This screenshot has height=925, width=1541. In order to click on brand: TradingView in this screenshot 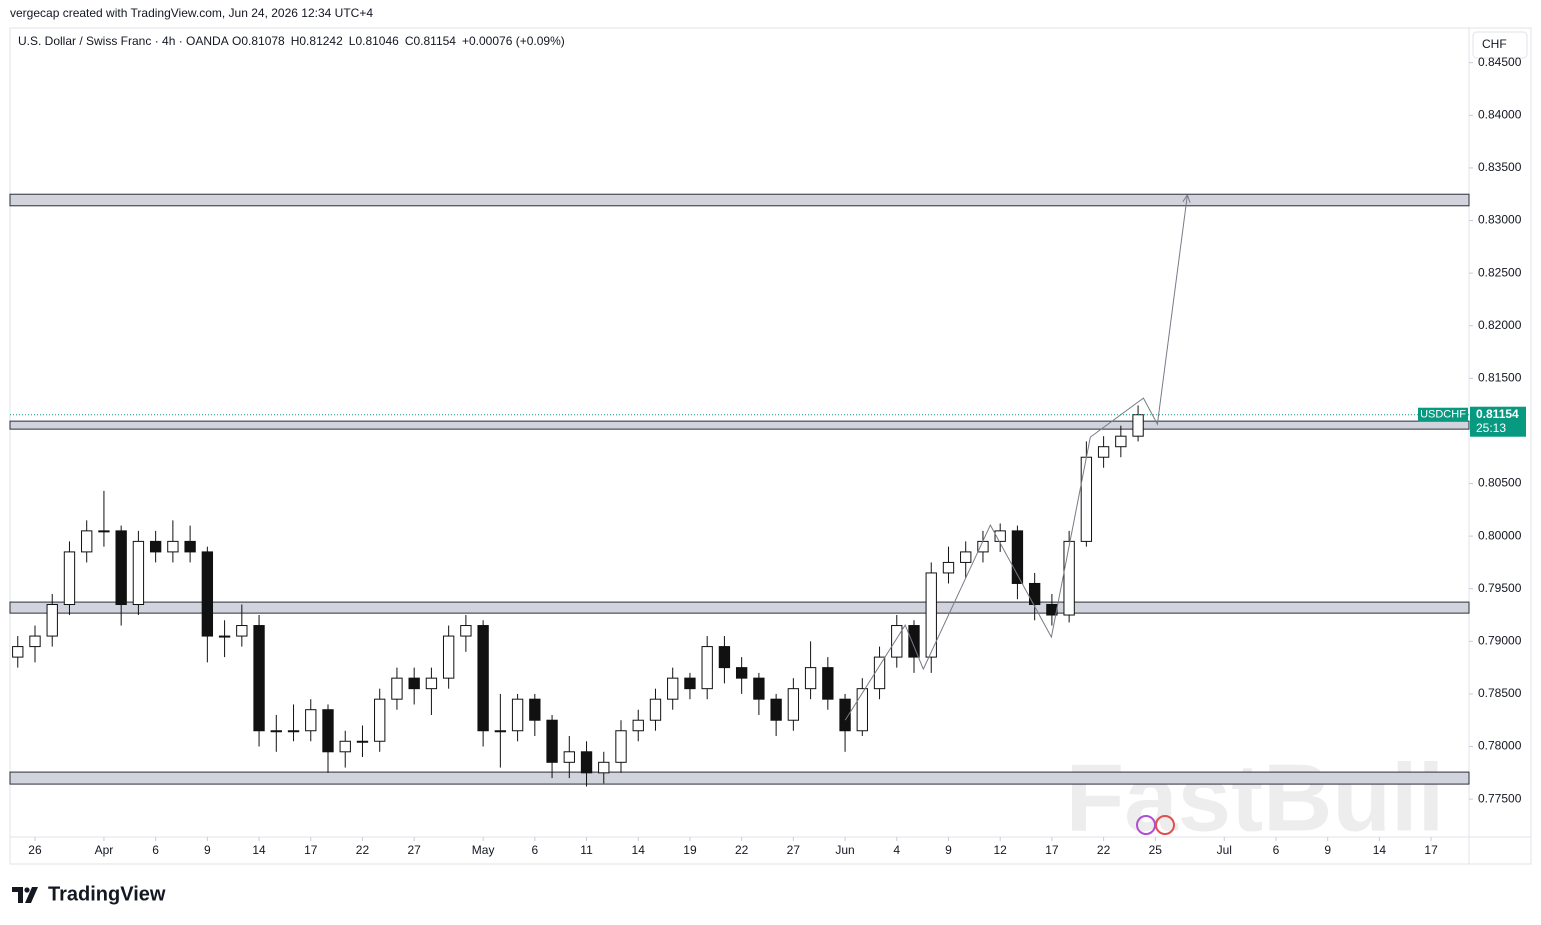, I will do `click(107, 894)`.